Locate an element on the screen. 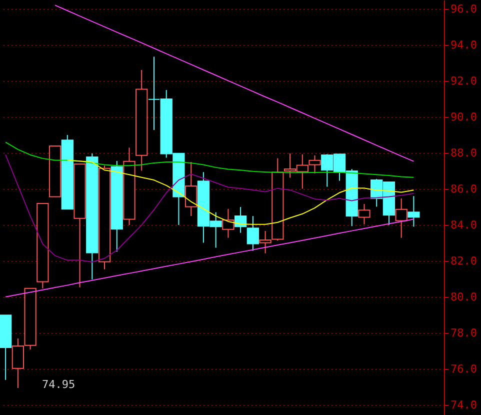 This screenshot has width=481, height=415. line-series is located at coordinates (209, 160).